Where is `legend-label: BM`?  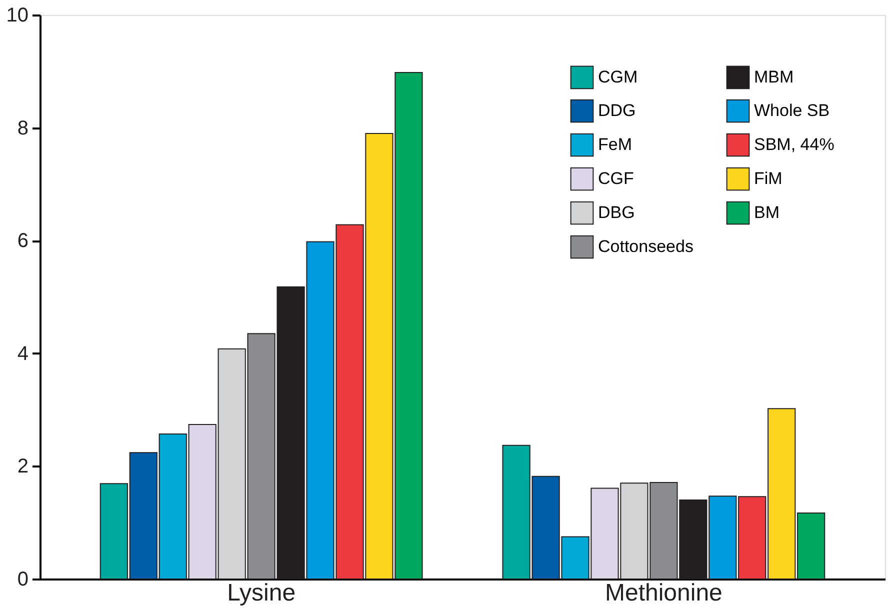
legend-label: BM is located at coordinates (767, 212).